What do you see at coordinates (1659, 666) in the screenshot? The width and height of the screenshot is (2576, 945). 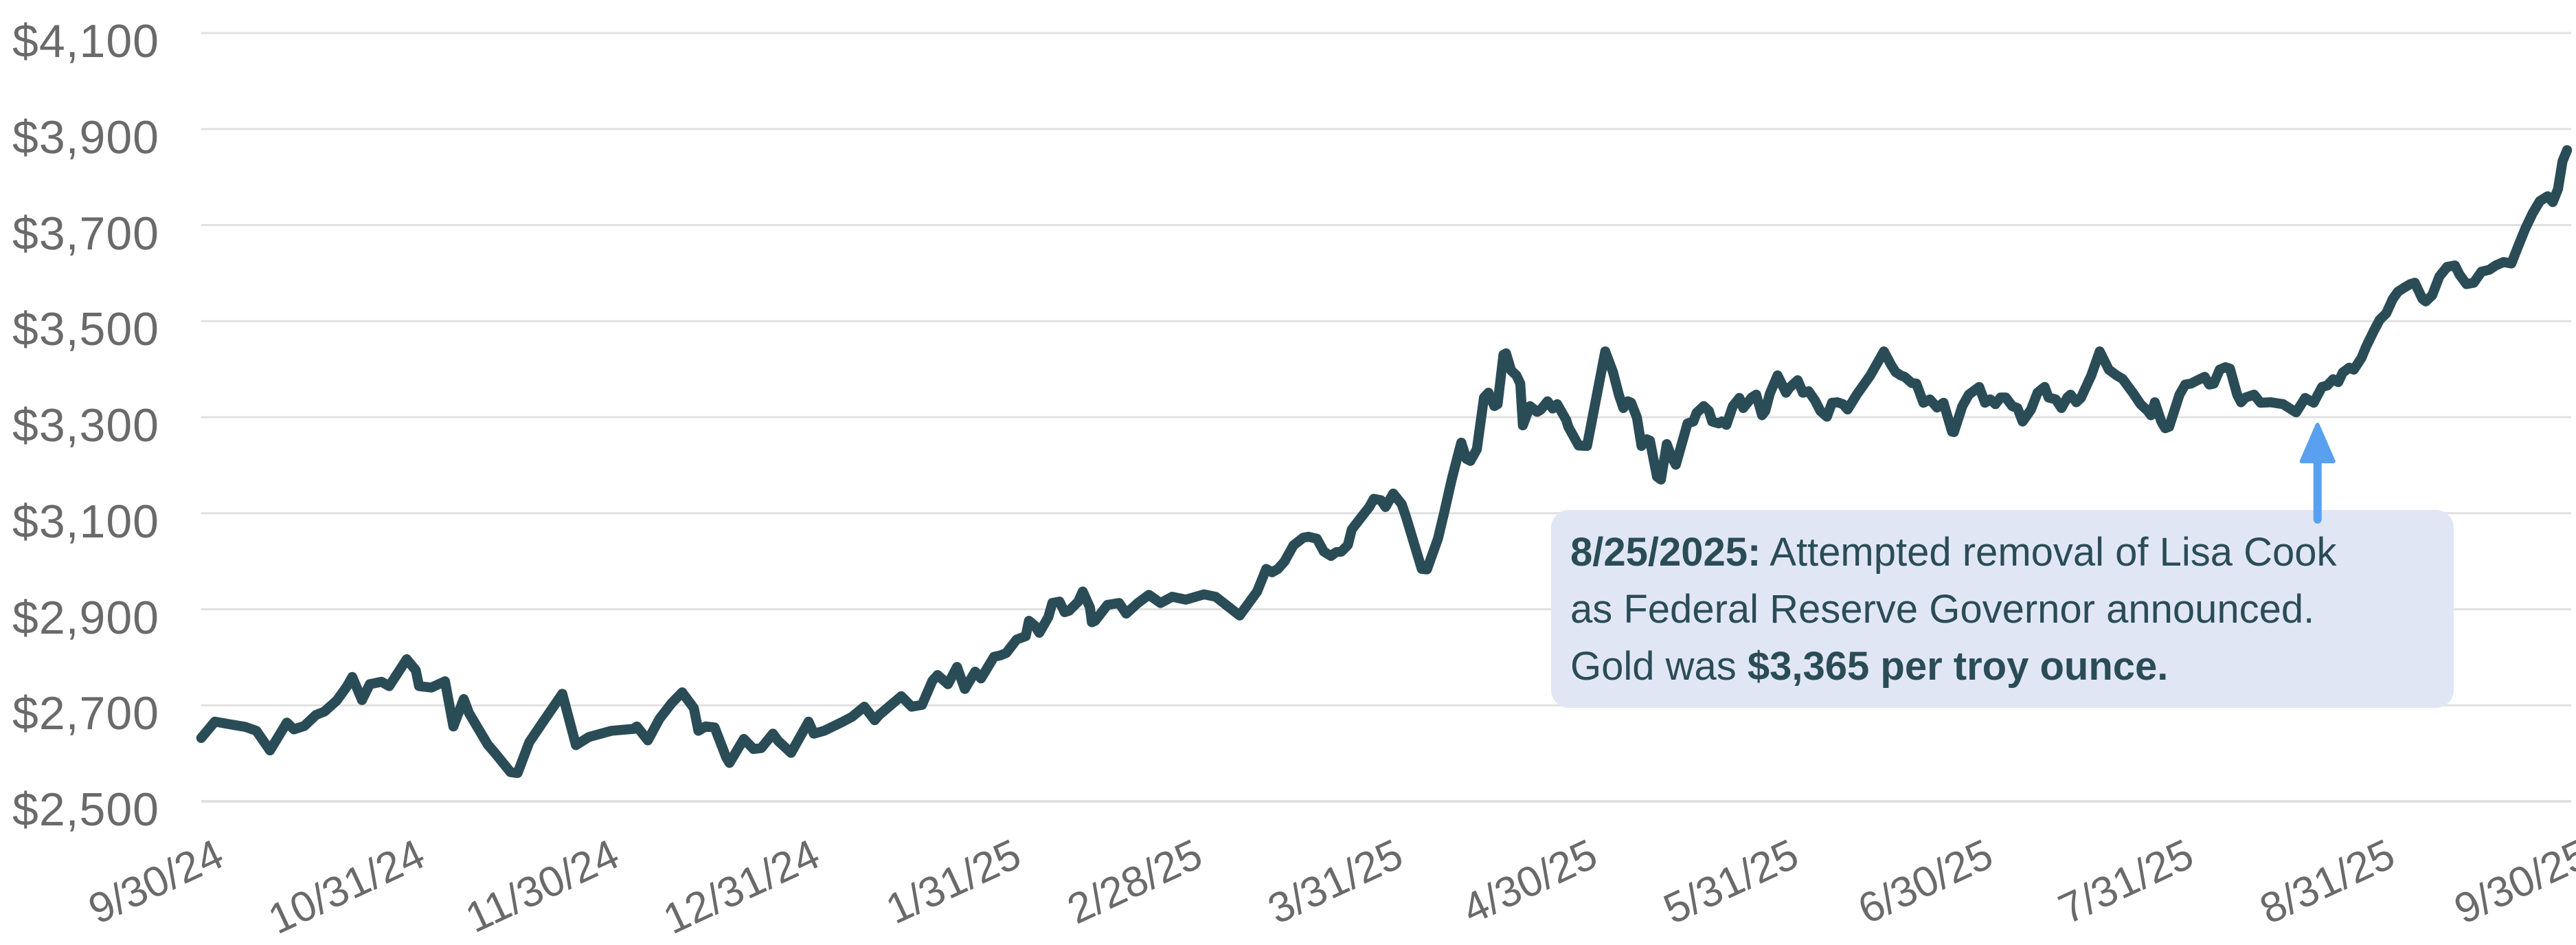 I see `annotation-line3-prefix: Gold was` at bounding box center [1659, 666].